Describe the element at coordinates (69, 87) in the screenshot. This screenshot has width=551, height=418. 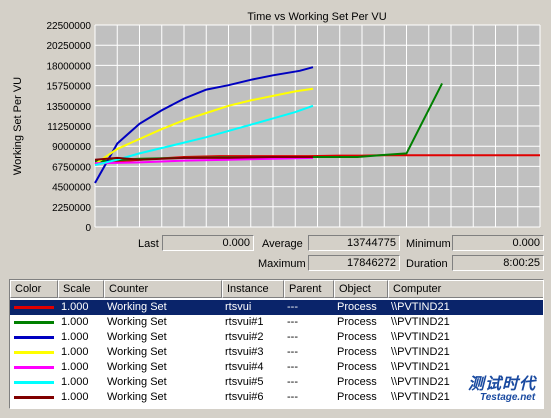
I see `y-tick-label: 15750000` at that location.